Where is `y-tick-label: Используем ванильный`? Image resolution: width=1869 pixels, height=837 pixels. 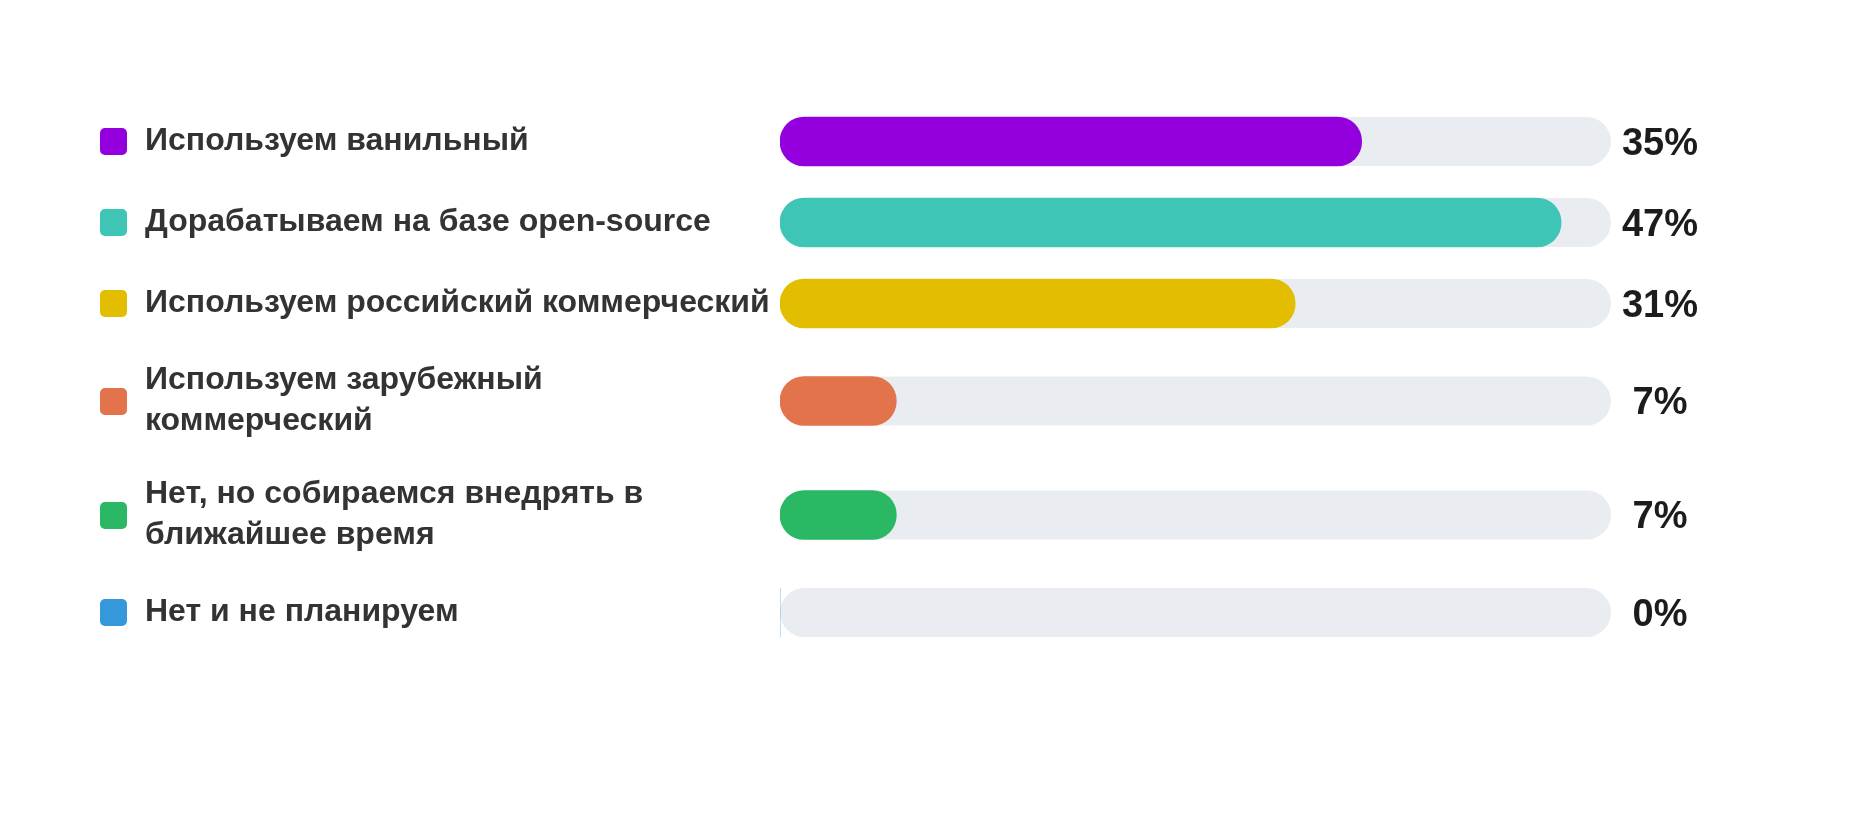 y-tick-label: Используем ванильный is located at coordinates (337, 139).